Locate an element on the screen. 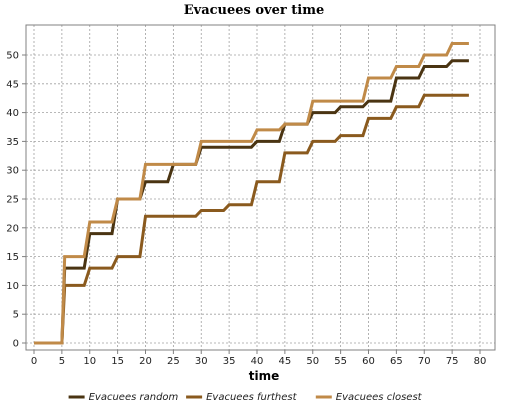  y-tick-label: 25 is located at coordinates (12, 200).